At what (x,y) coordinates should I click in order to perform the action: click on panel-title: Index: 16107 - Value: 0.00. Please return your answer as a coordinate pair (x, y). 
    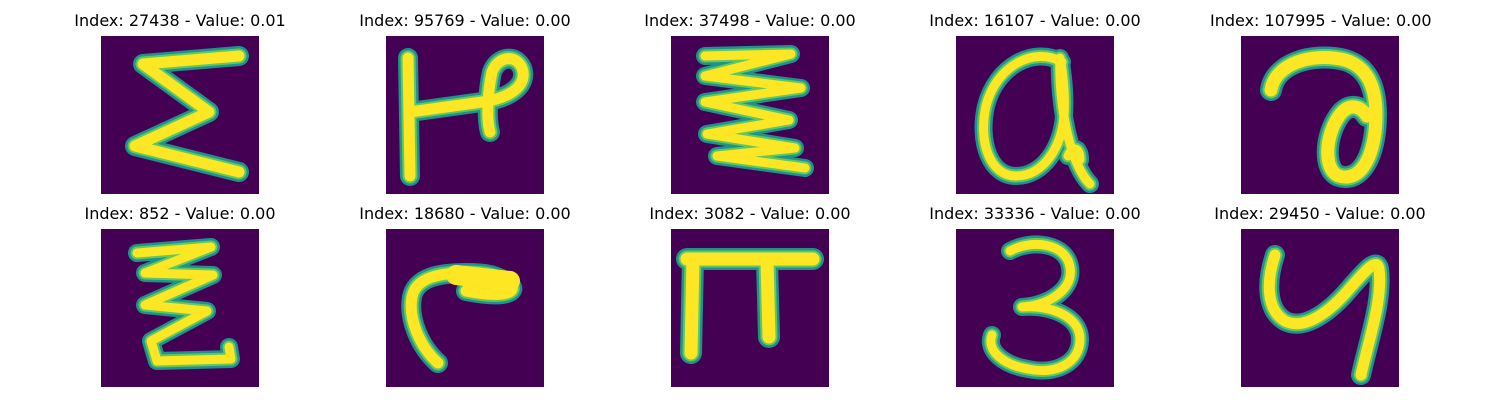
    Looking at the image, I should click on (1035, 20).